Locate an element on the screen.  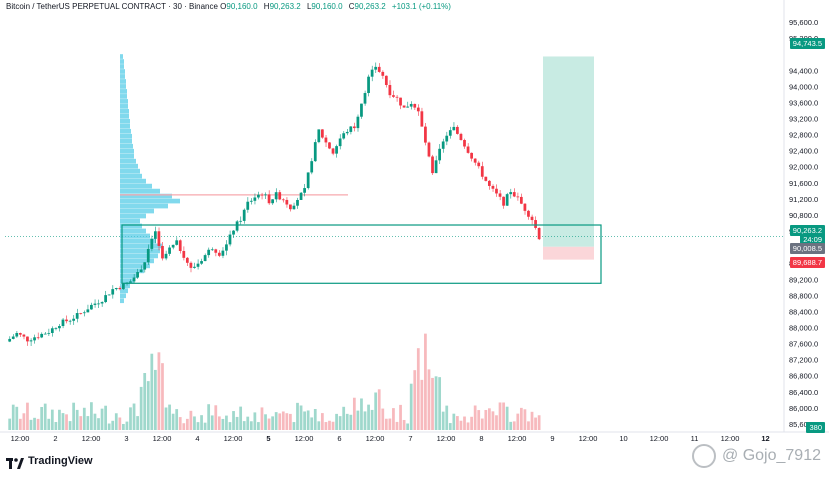
tradingview-logo: TradingView is located at coordinates (49, 461).